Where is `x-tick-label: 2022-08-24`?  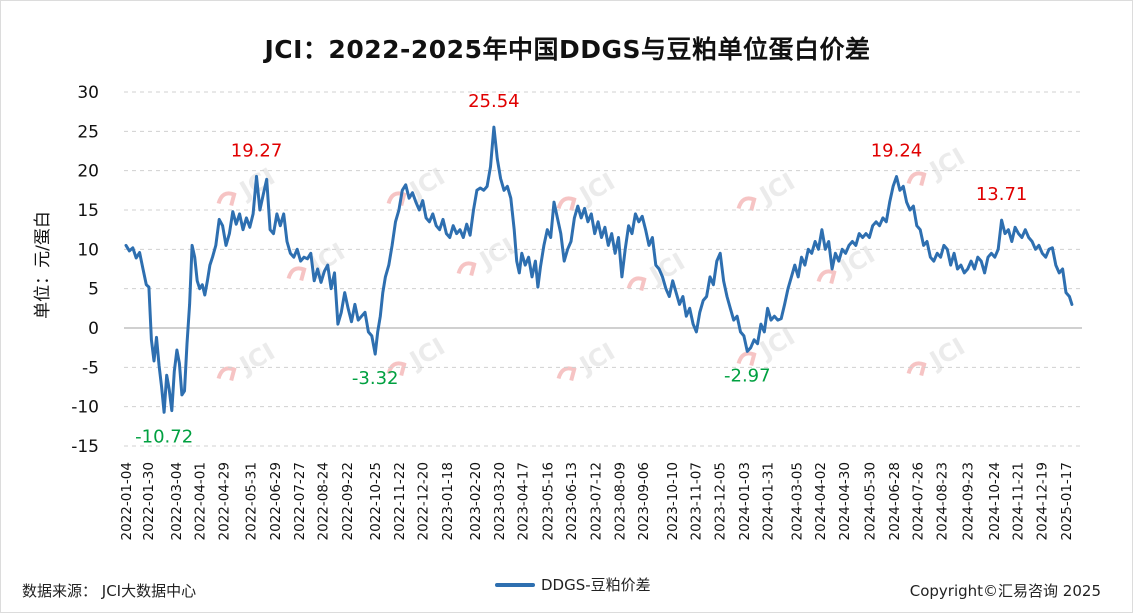 x-tick-label: 2022-08-24 is located at coordinates (324, 501).